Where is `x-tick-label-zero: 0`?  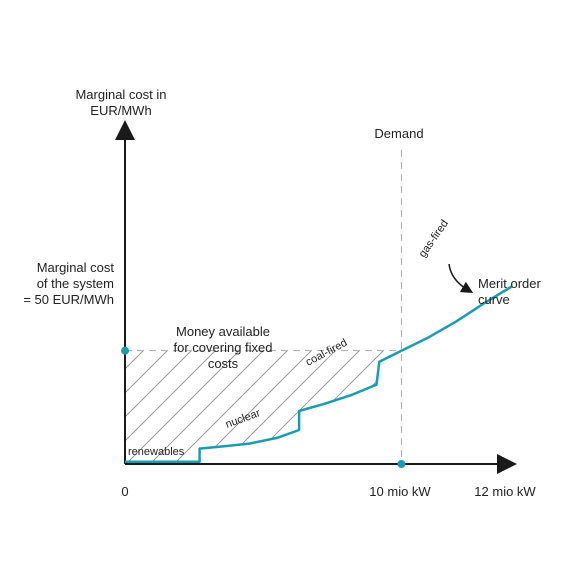
x-tick-label-zero: 0 is located at coordinates (124, 491).